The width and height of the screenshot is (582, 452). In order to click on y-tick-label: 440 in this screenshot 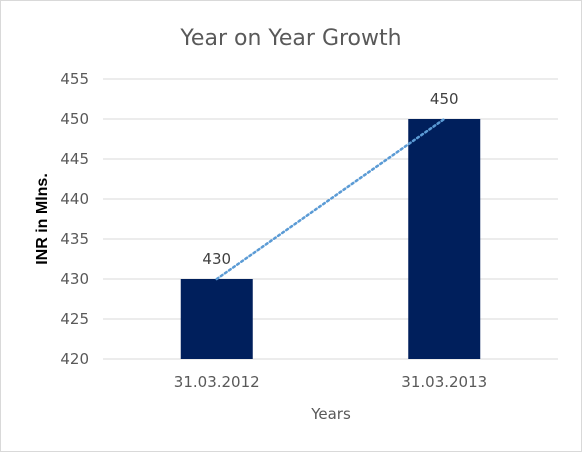, I will do `click(74, 199)`.